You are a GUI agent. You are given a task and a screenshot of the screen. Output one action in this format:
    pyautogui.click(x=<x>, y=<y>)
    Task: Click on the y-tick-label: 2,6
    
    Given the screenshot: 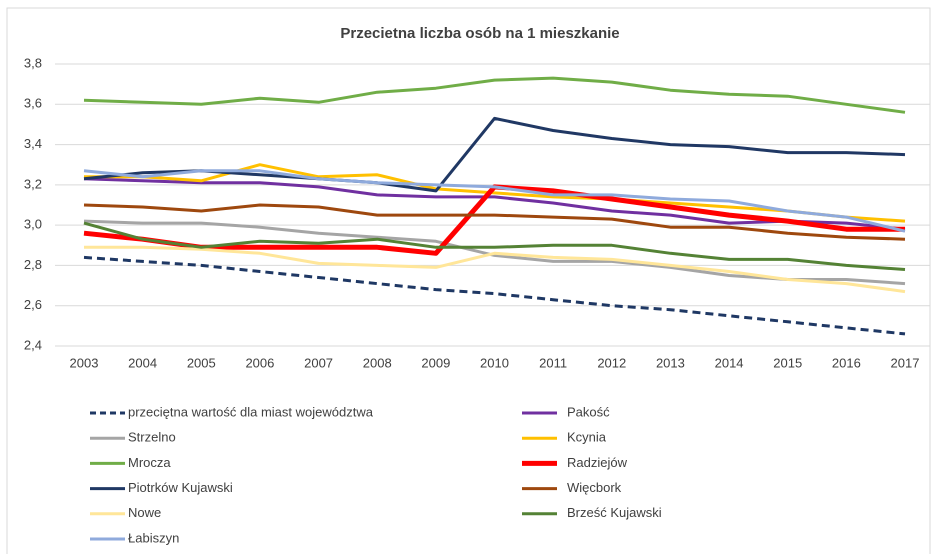 What is the action you would take?
    pyautogui.click(x=33, y=304)
    